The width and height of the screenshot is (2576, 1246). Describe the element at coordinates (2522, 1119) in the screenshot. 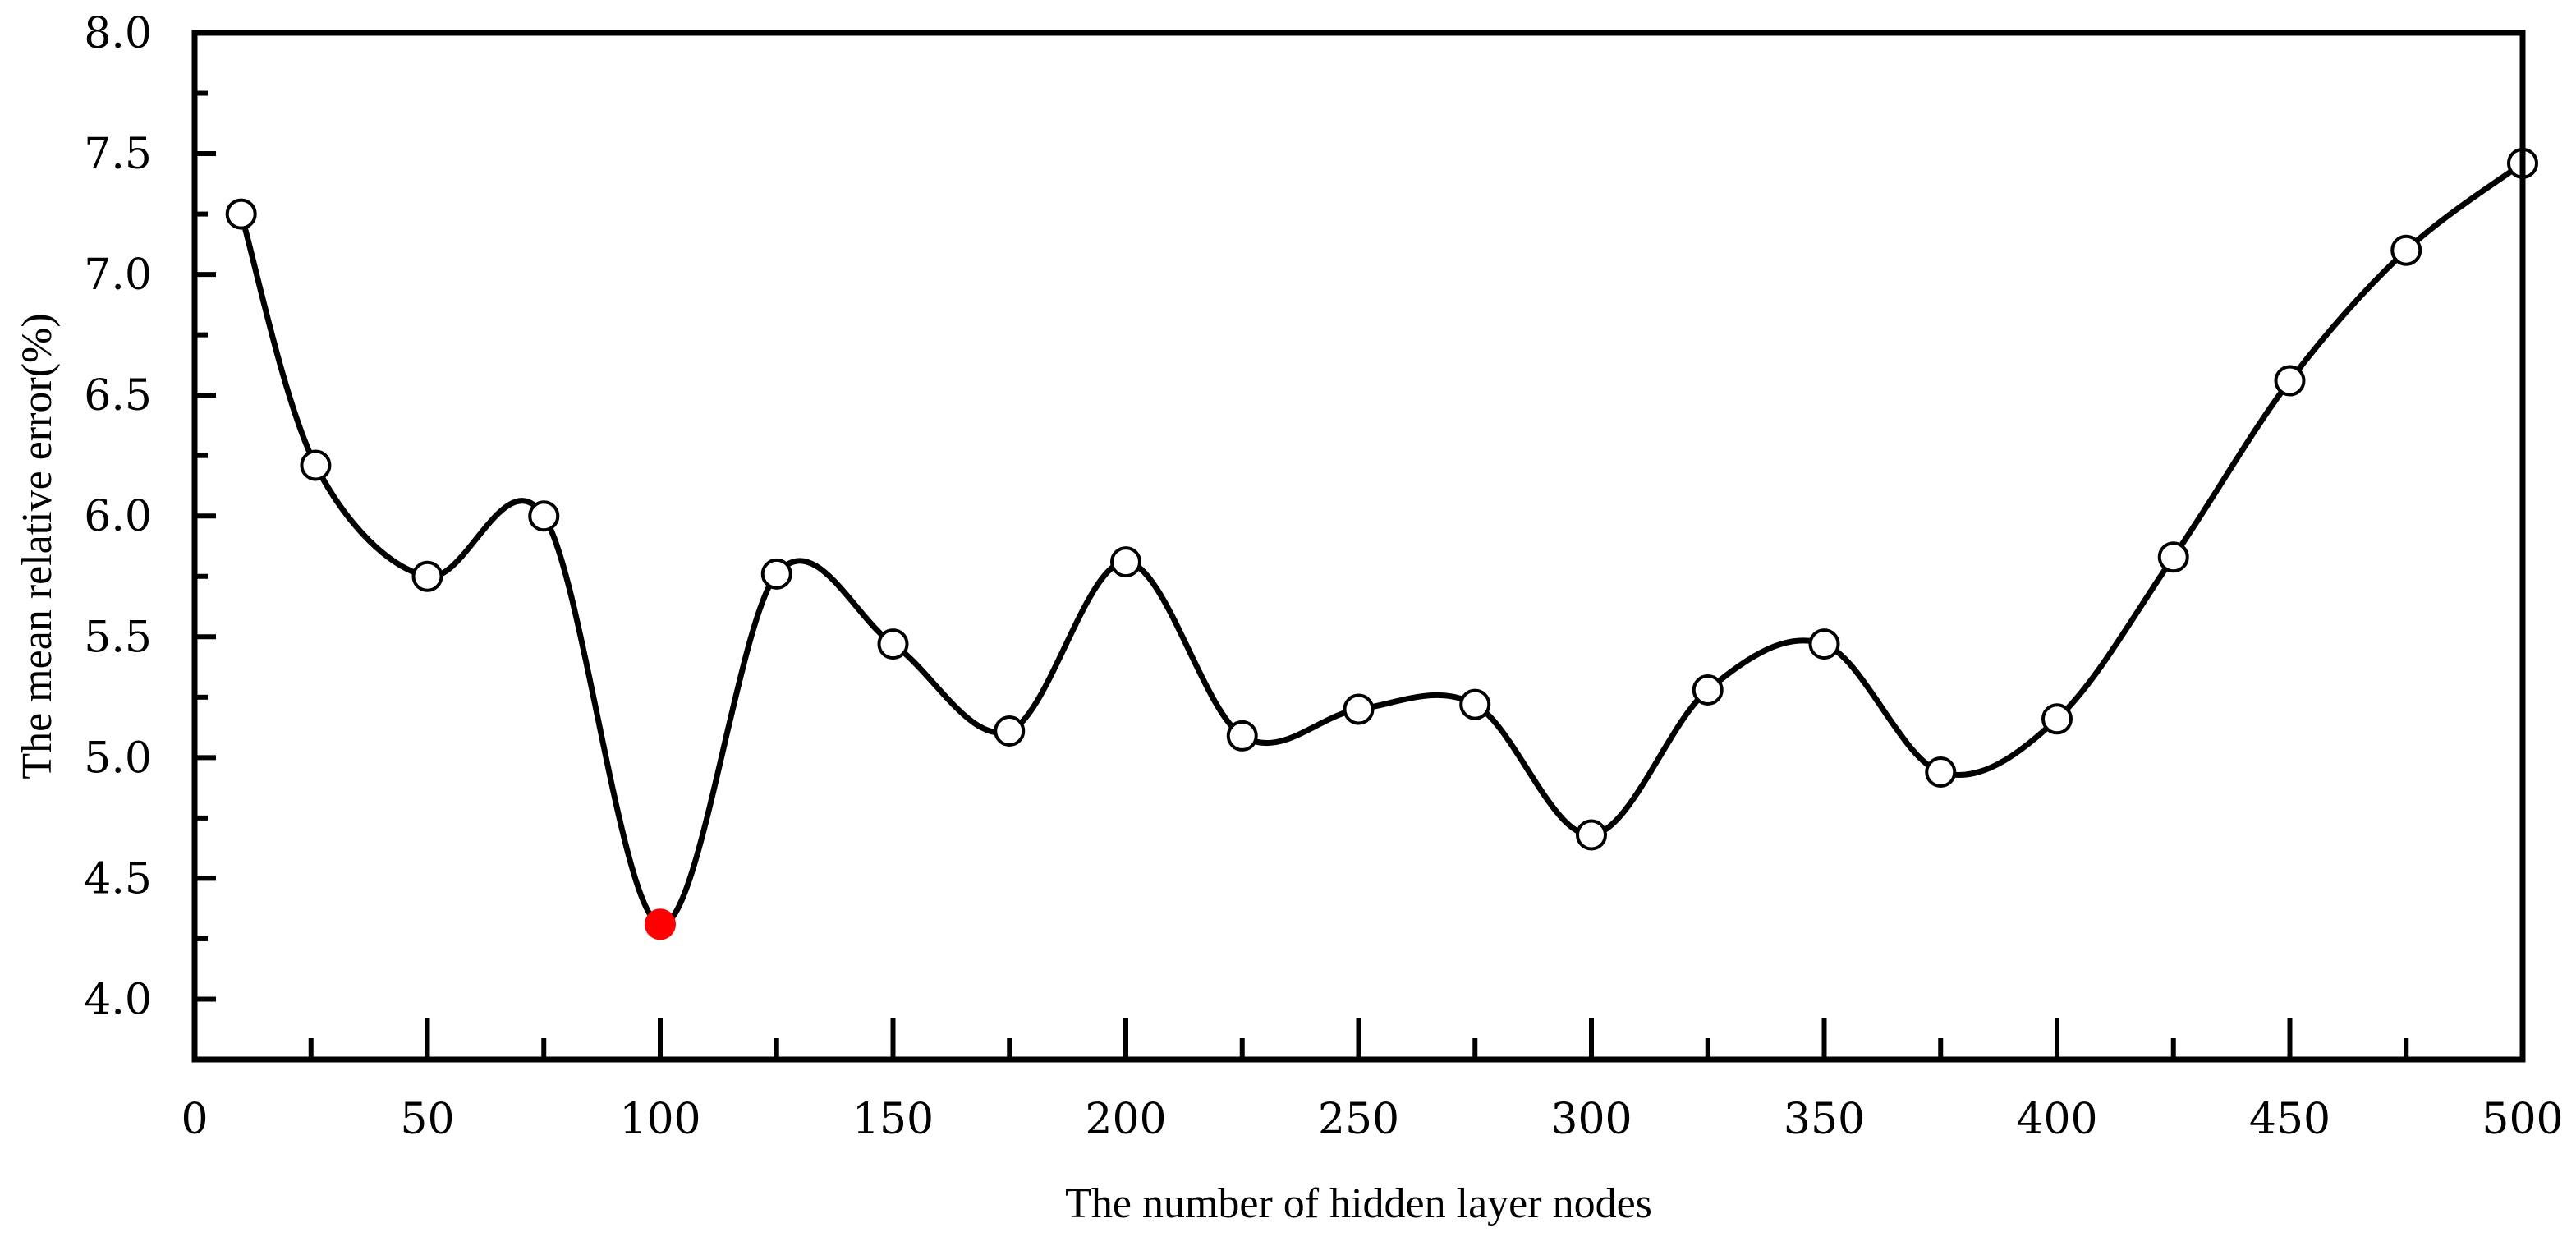

I see `x-tick-label: 500` at that location.